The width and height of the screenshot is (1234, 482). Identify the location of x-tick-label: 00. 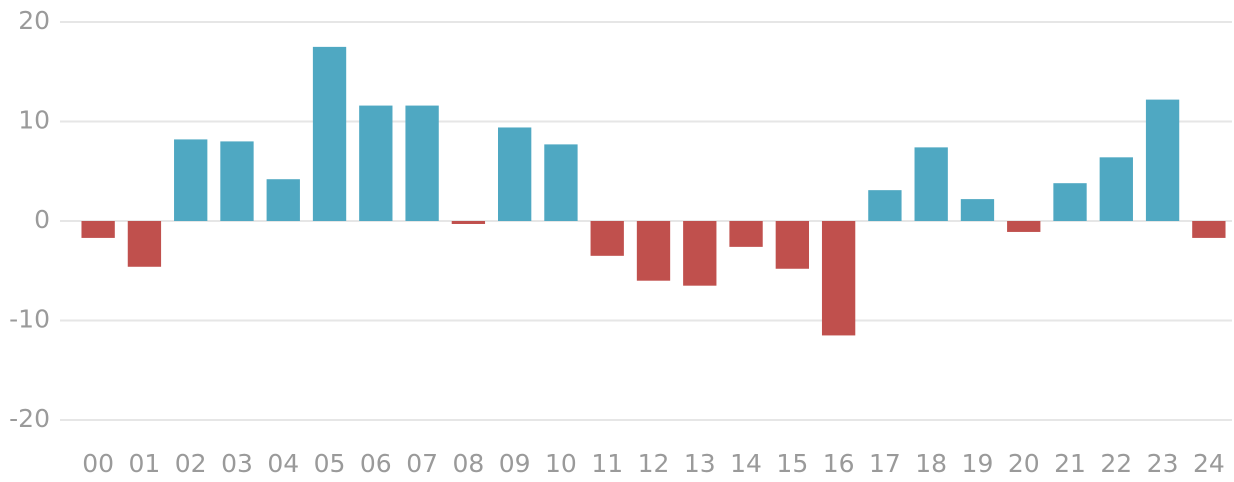
(98, 463).